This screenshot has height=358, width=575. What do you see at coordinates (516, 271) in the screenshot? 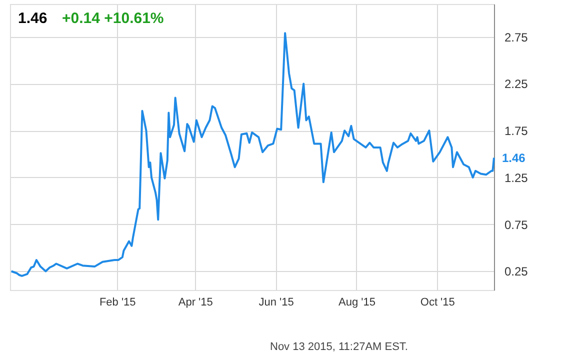
I see `y-tick-label: 0.25` at bounding box center [516, 271].